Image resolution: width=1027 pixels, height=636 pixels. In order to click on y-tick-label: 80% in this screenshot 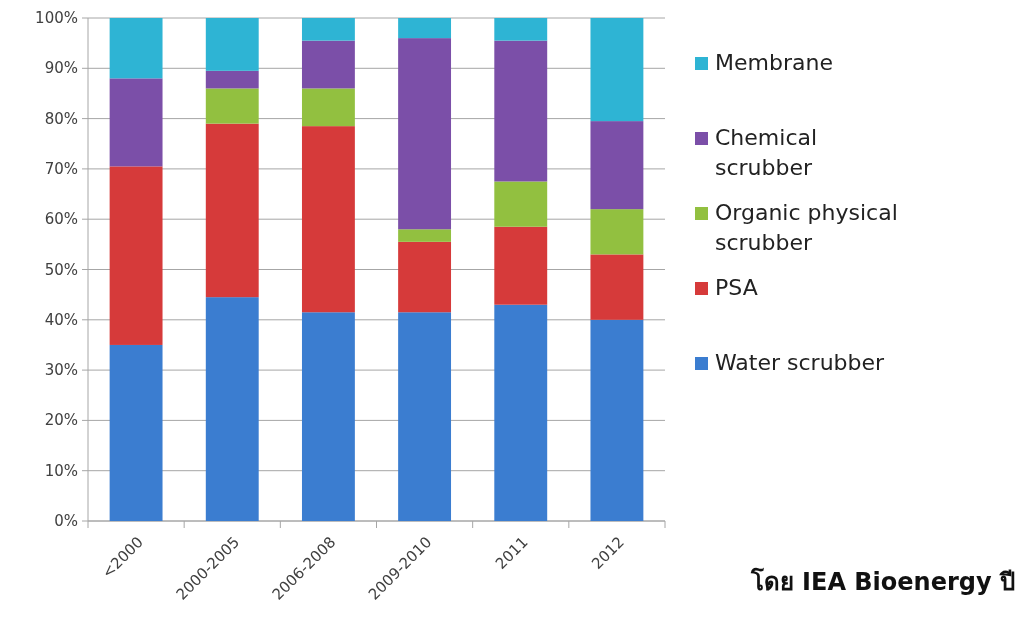, I will do `click(61, 118)`.